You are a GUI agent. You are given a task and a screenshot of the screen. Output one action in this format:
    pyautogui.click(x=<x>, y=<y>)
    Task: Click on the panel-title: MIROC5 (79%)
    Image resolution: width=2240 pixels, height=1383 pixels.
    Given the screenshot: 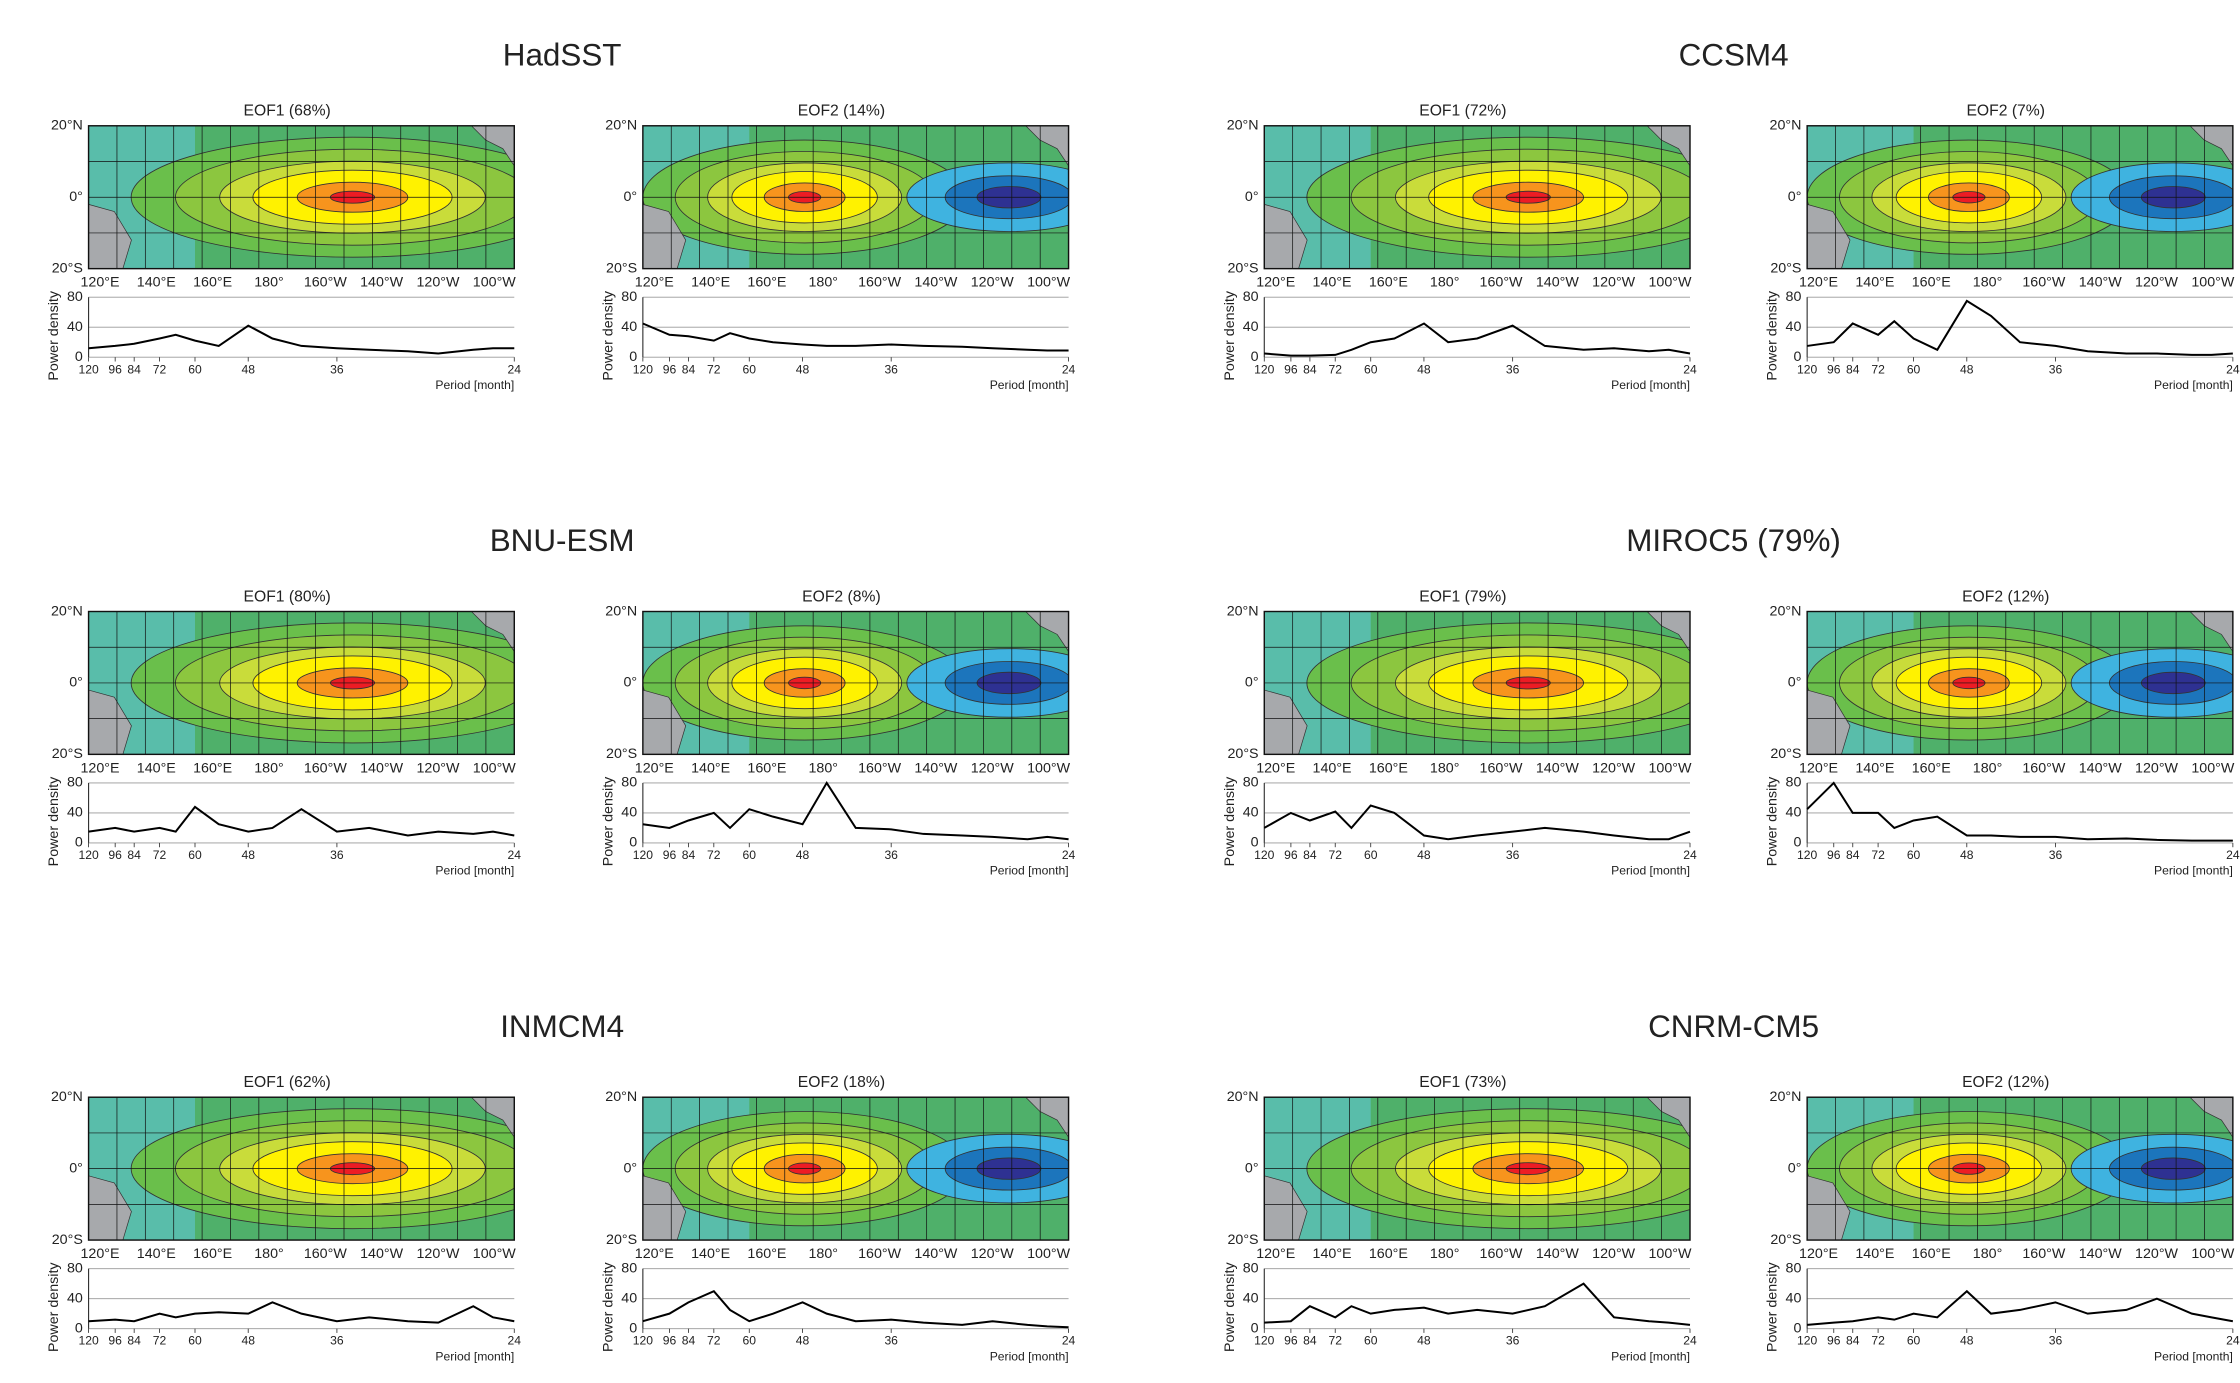 What is the action you would take?
    pyautogui.click(x=1733, y=540)
    